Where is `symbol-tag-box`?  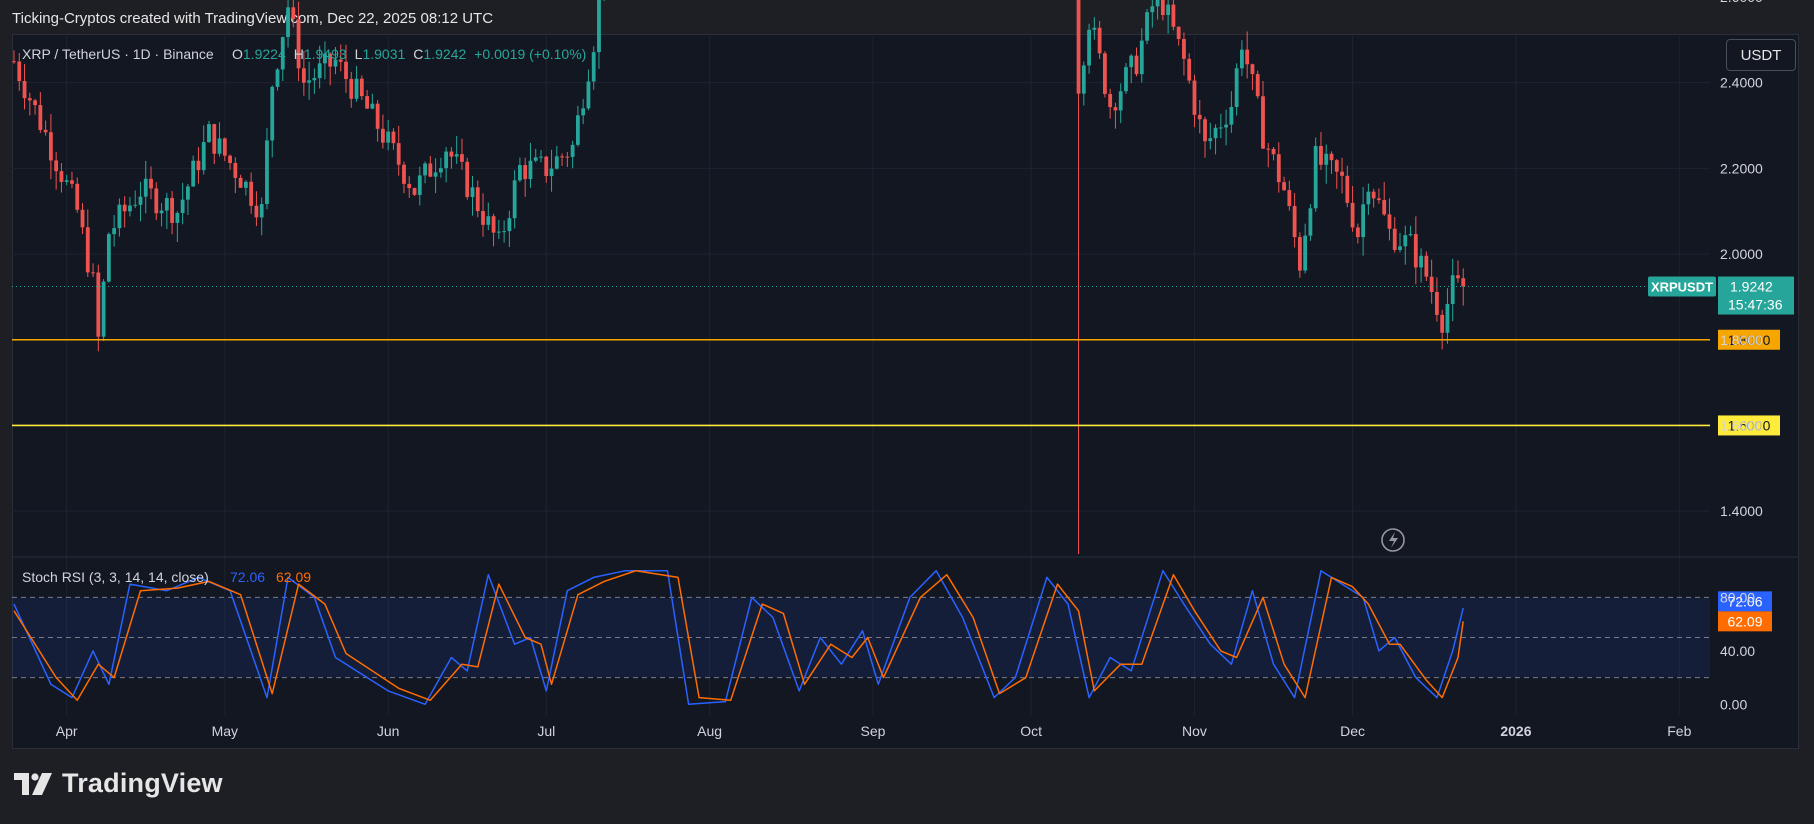 symbol-tag-box is located at coordinates (1682, 286).